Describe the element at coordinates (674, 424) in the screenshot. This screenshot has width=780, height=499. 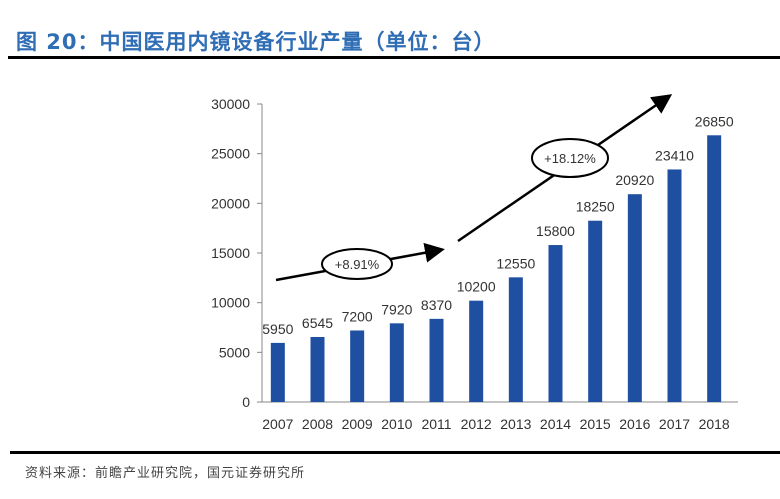
I see `x-tick-label: 2017` at that location.